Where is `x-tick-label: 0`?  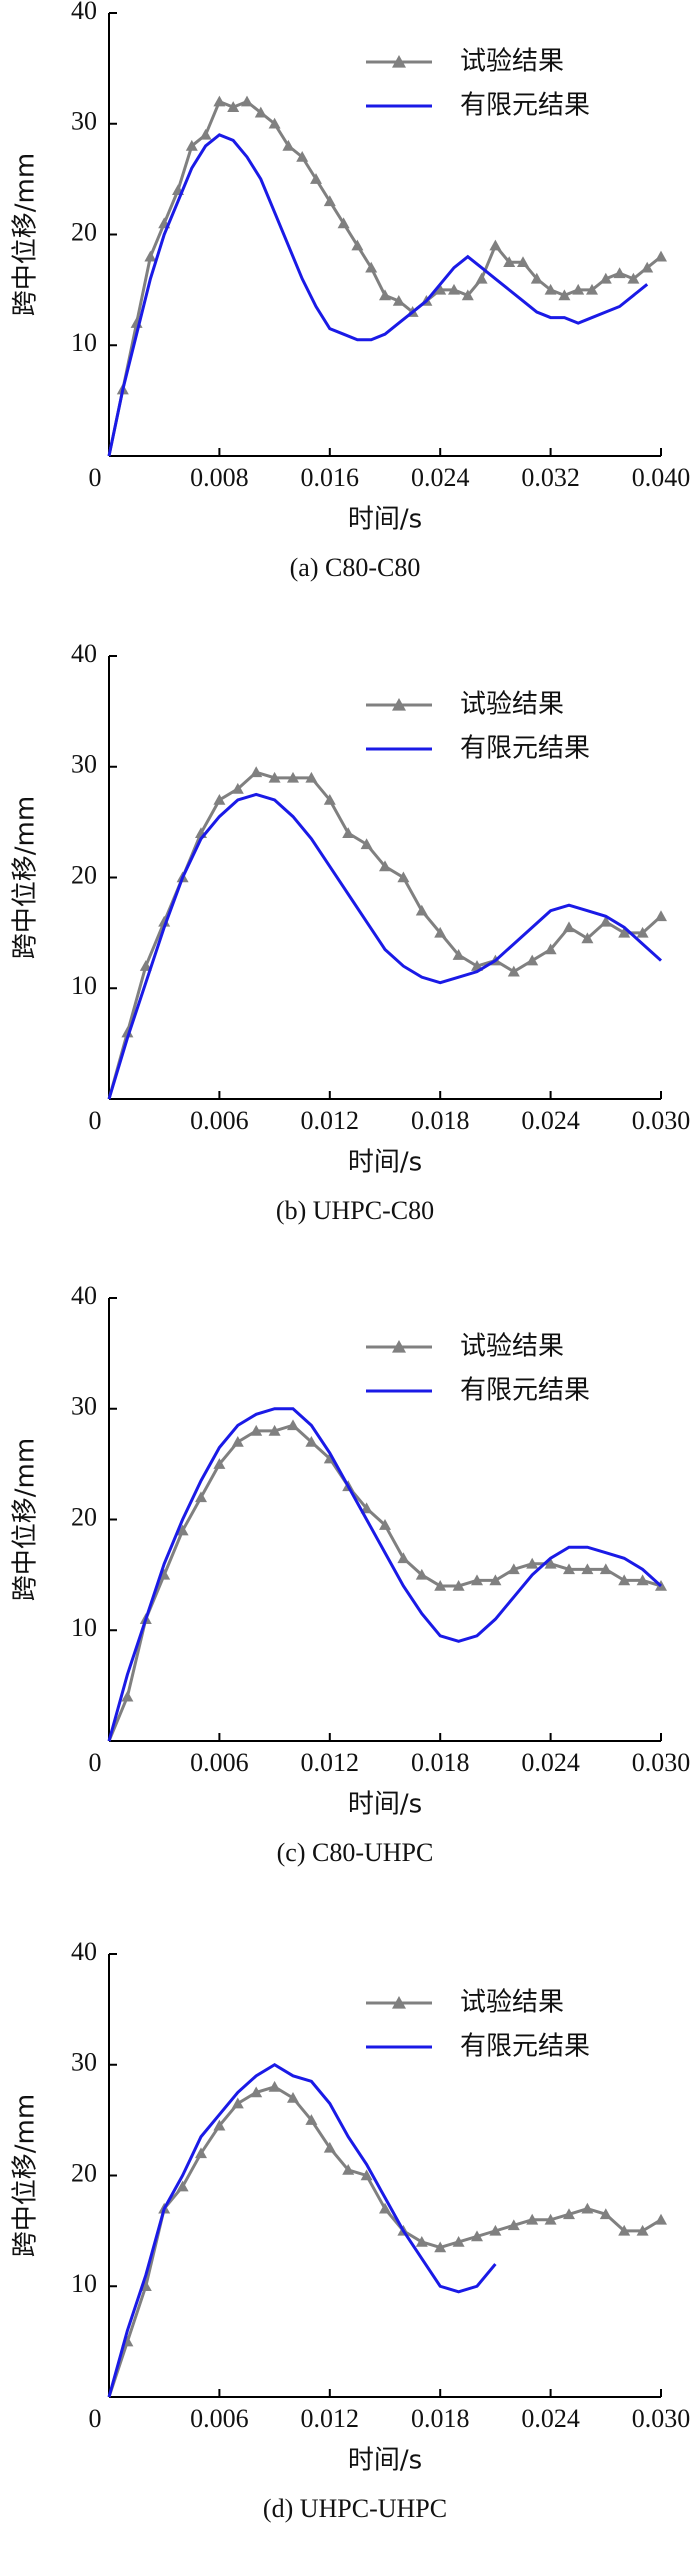
x-tick-label: 0 is located at coordinates (95, 477).